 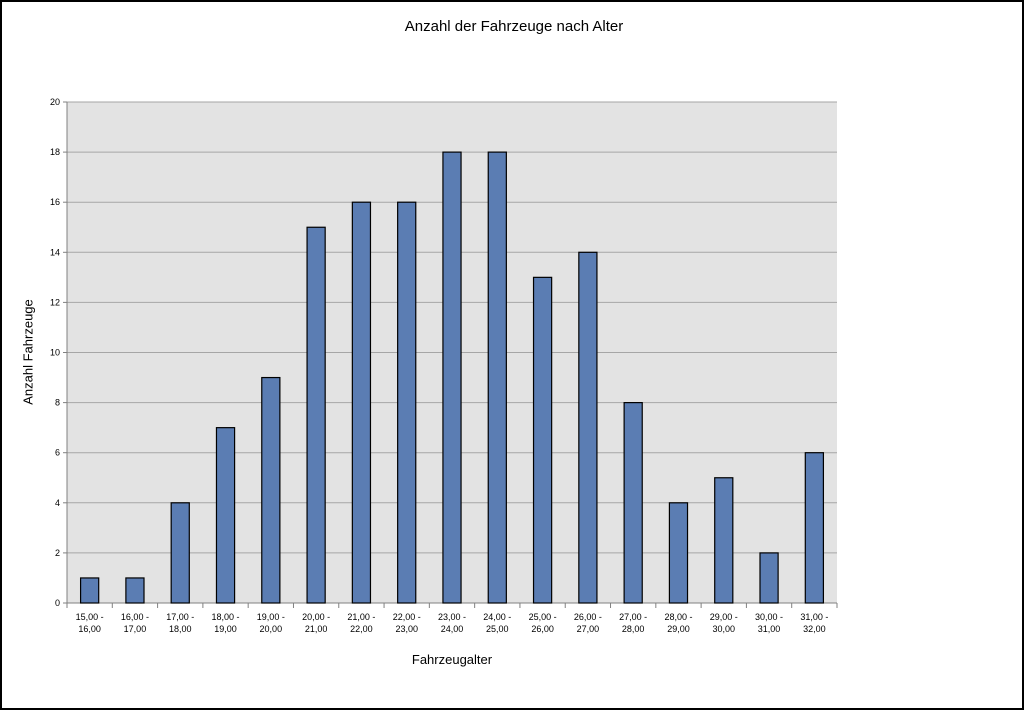 I want to click on x-tick-label: 19,00 -, so click(x=271, y=617).